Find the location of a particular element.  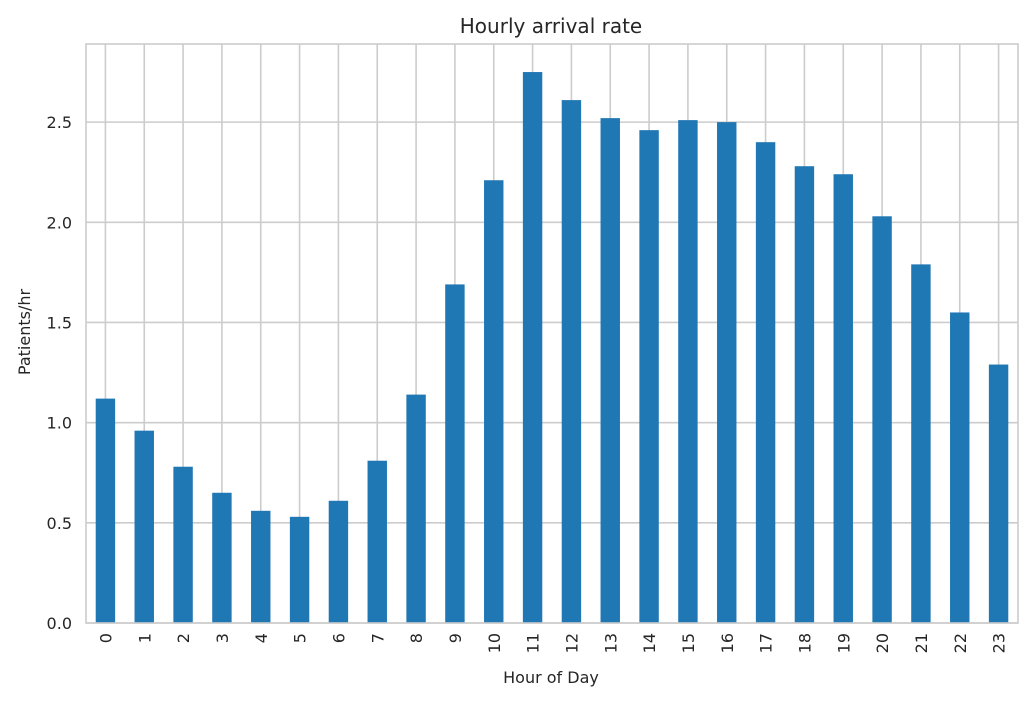

chart-title: Hourly arrival rate is located at coordinates (551, 26).